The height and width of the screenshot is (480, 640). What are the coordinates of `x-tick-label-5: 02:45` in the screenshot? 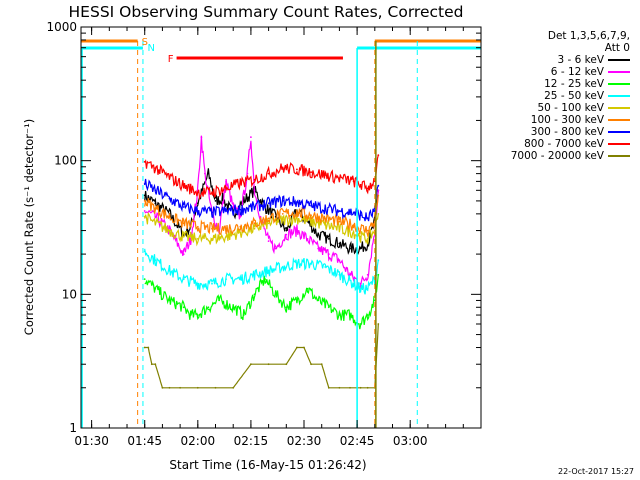 It's located at (357, 441).